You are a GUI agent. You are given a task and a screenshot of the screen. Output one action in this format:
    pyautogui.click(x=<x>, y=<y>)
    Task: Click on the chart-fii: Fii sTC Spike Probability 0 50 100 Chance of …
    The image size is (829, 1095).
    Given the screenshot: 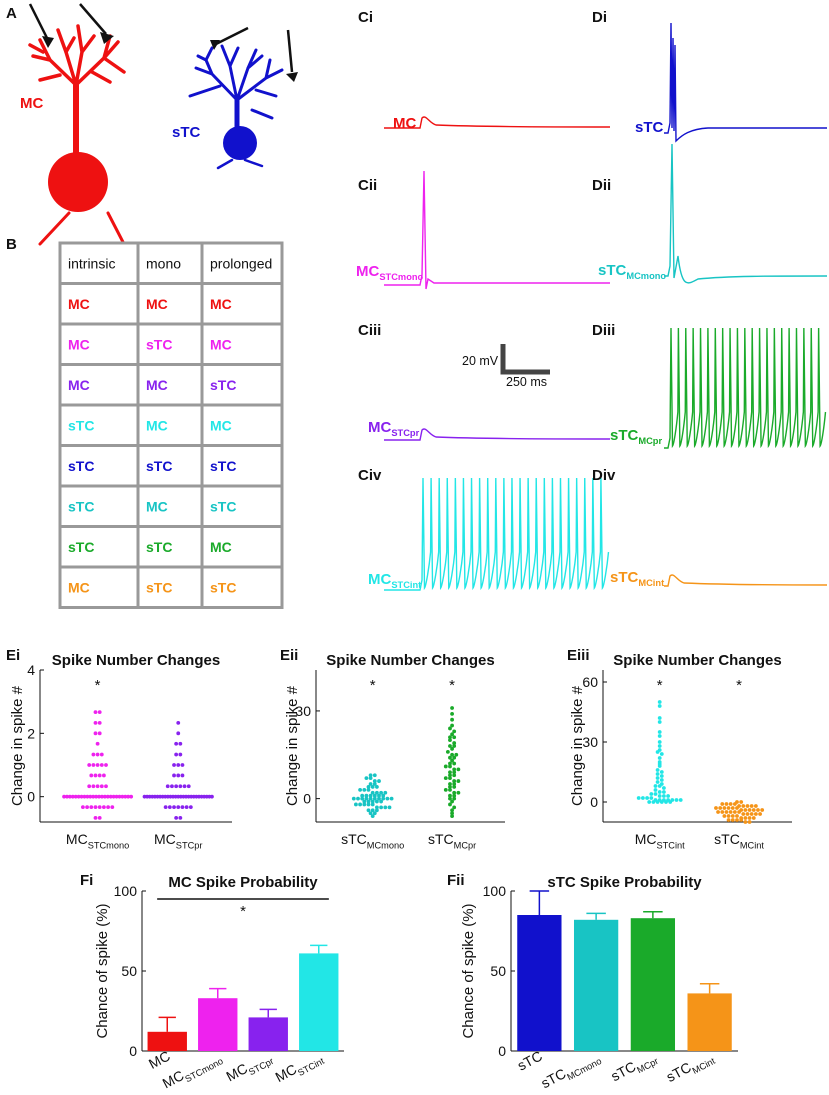 What is the action you would take?
    pyautogui.click(x=592, y=981)
    